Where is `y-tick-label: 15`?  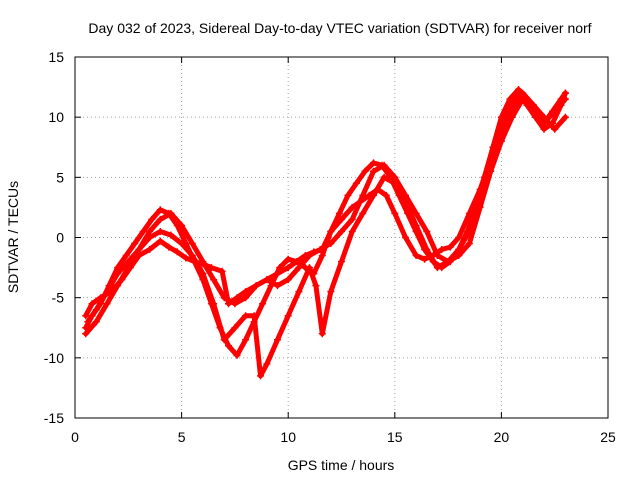 y-tick-label: 15 is located at coordinates (56, 57).